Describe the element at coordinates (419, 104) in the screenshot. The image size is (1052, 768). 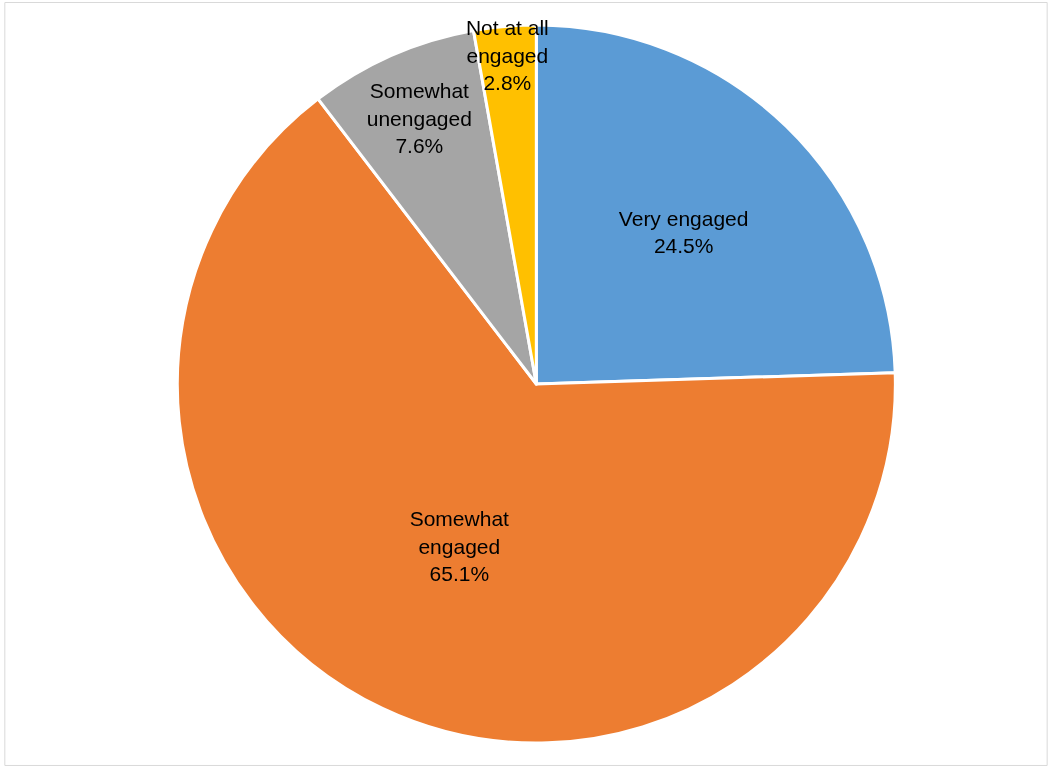
I see `slice-label: Somewhat unengaged` at that location.